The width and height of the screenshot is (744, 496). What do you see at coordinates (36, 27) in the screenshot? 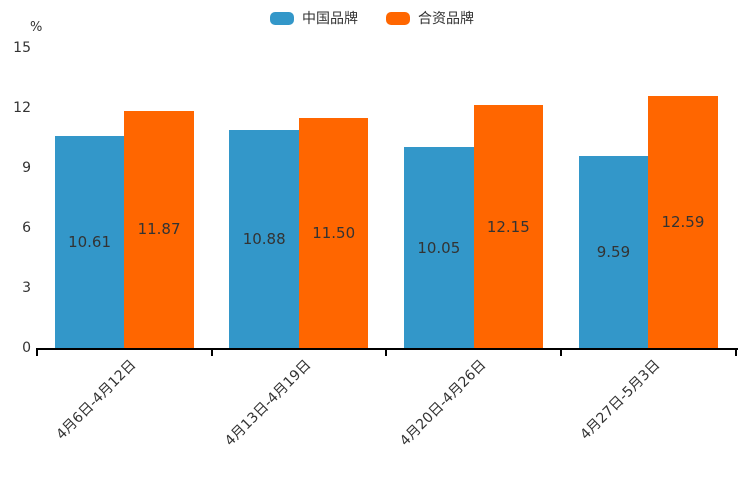
I see `y-axis-unit-label: %` at bounding box center [36, 27].